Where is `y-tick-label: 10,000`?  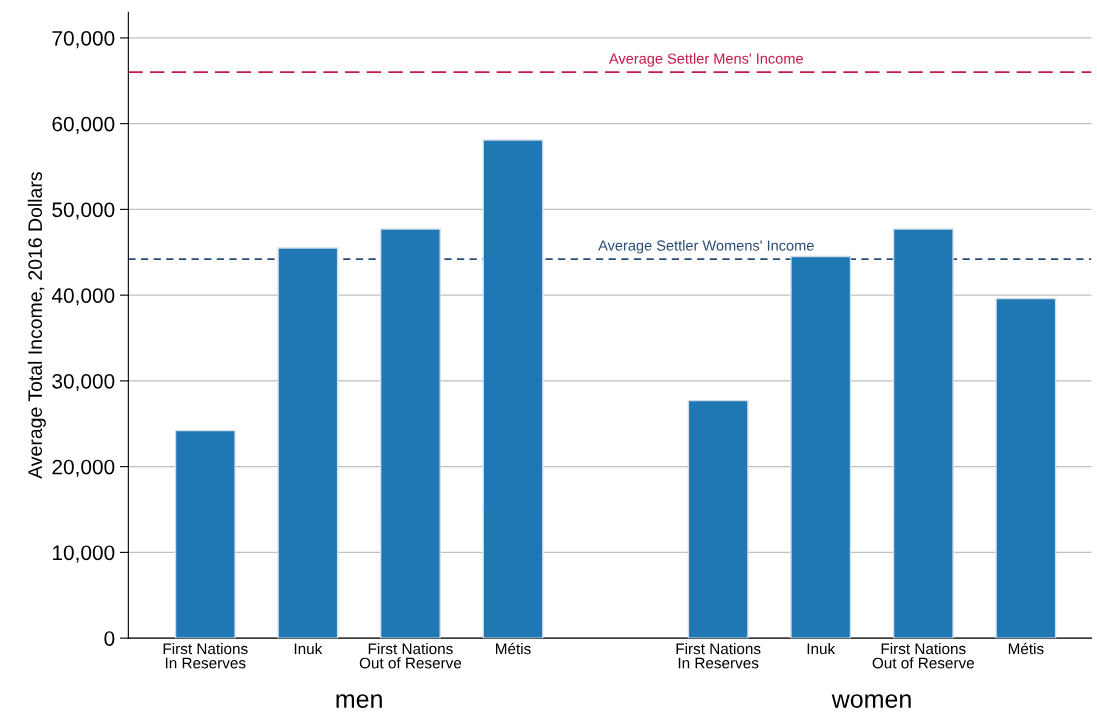 y-tick-label: 10,000 is located at coordinates (84, 554).